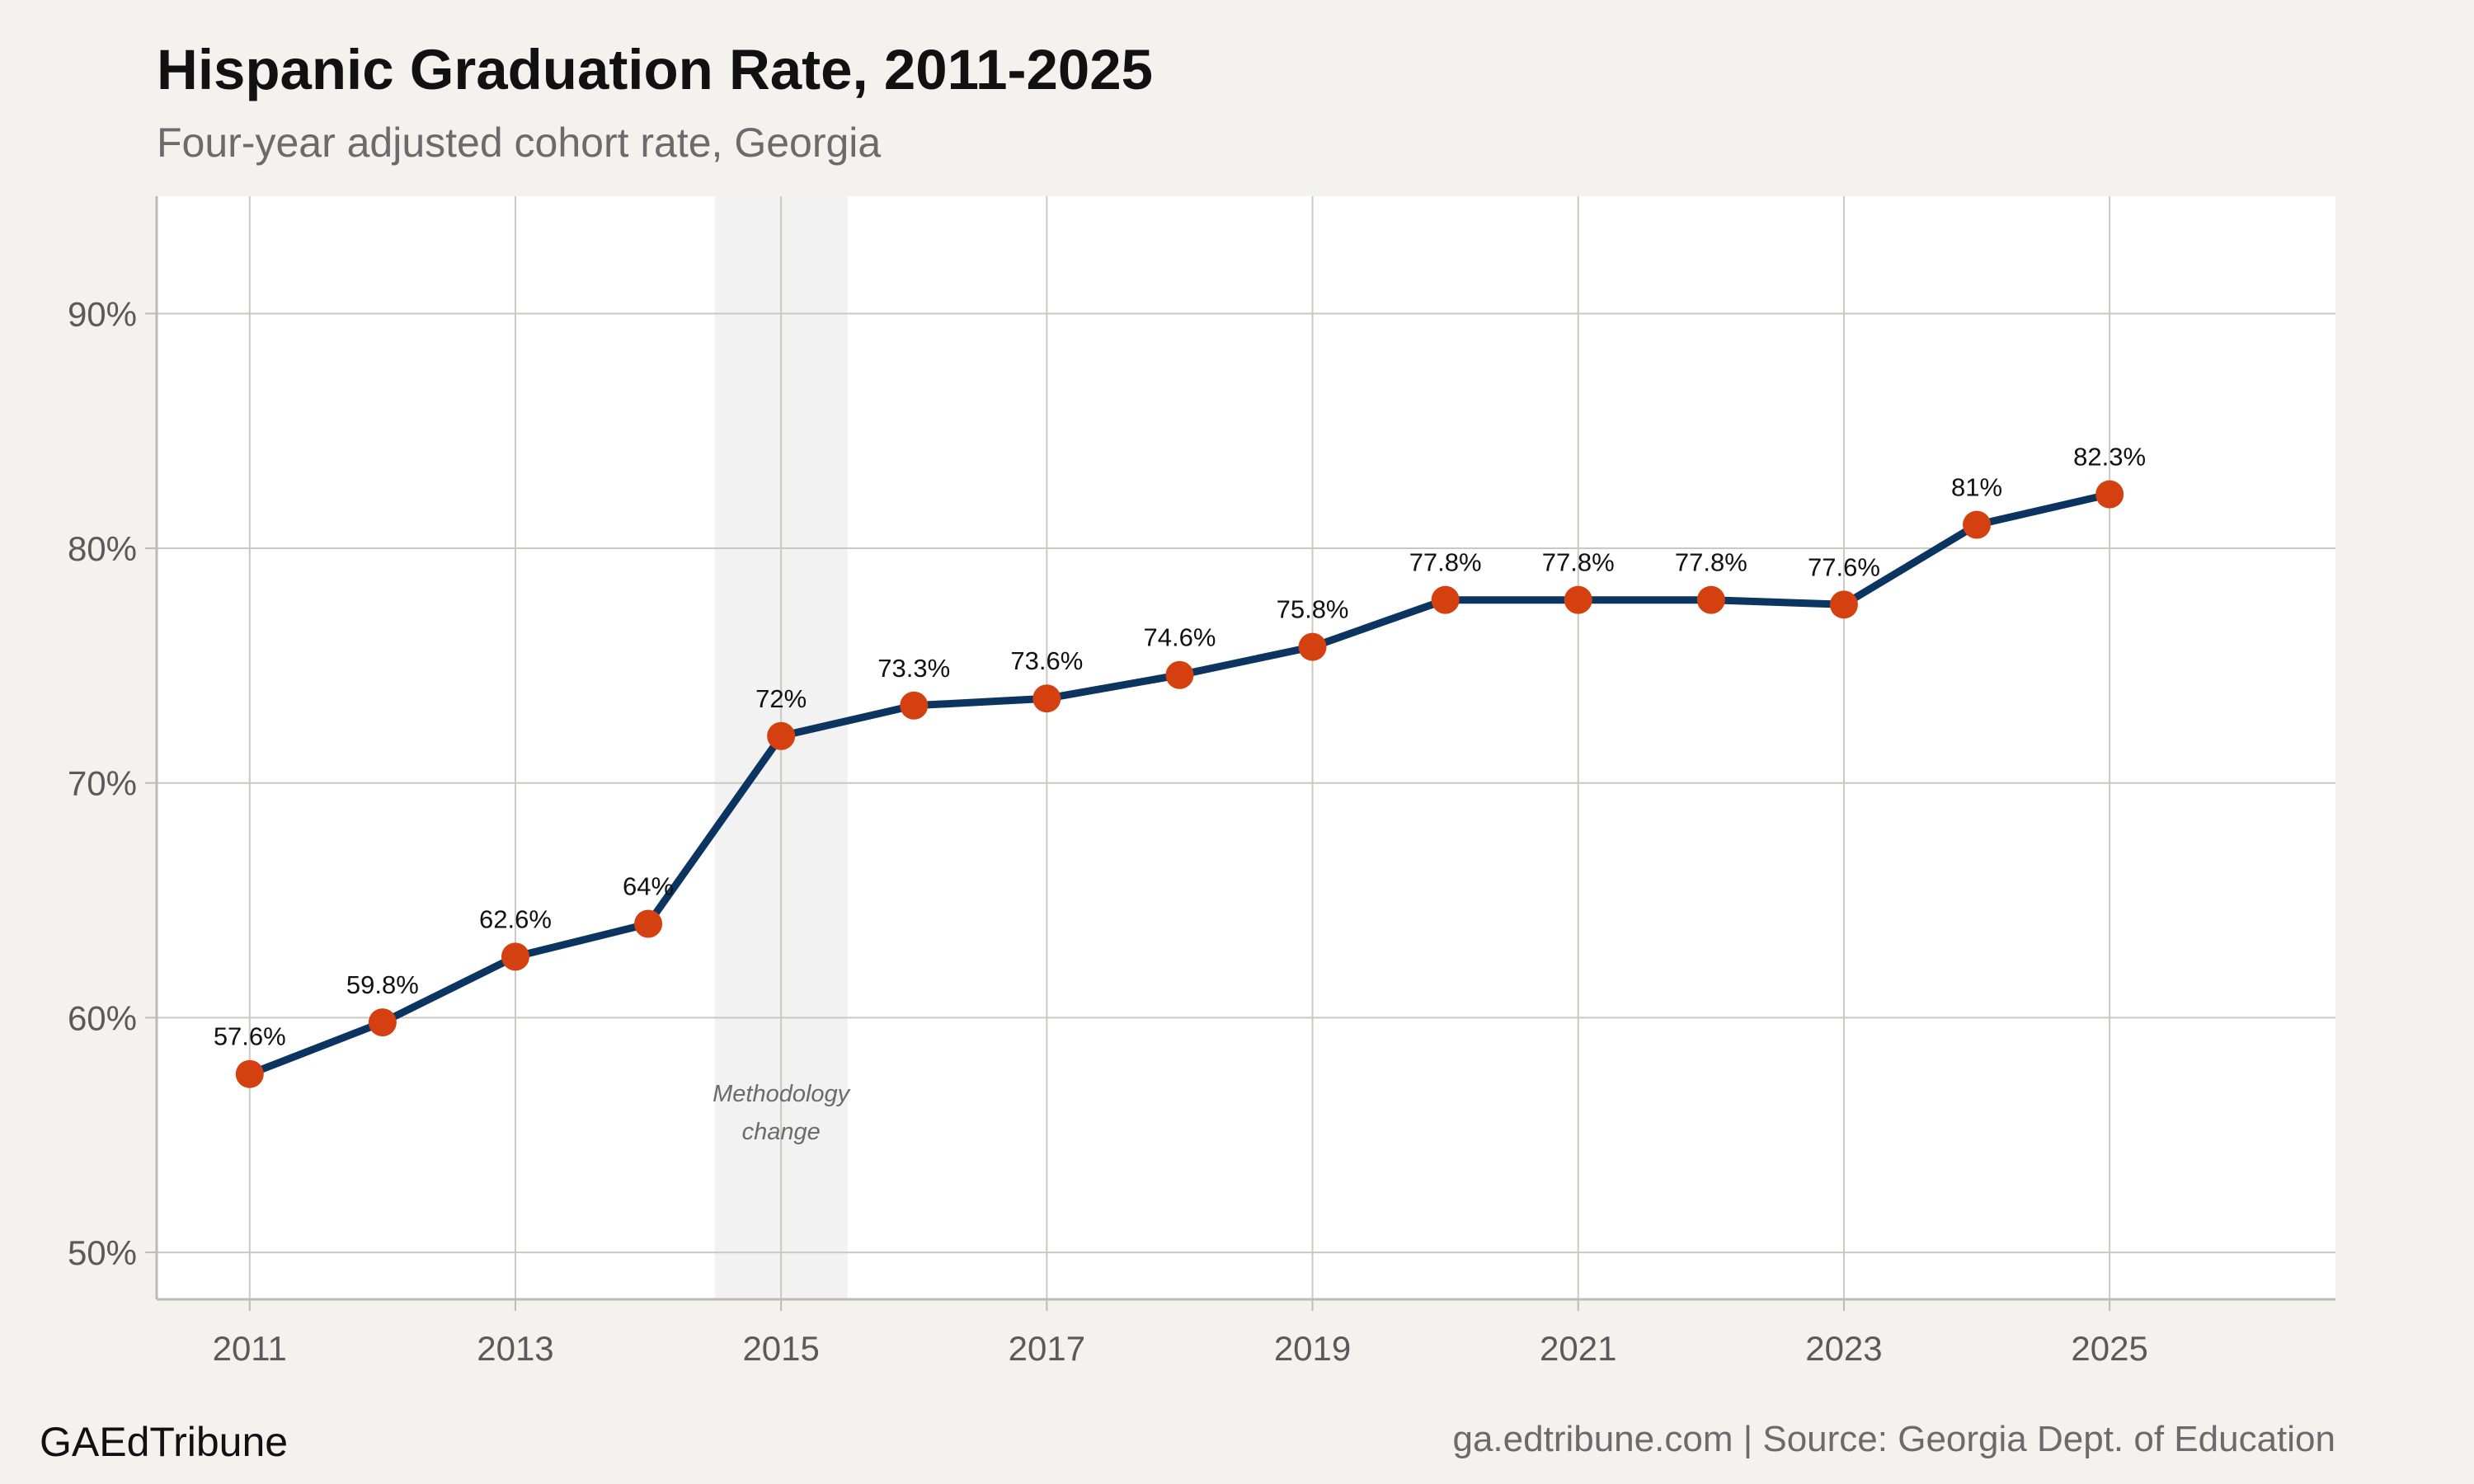 Image resolution: width=2474 pixels, height=1484 pixels. What do you see at coordinates (1977, 524) in the screenshot?
I see `data-point-2024` at bounding box center [1977, 524].